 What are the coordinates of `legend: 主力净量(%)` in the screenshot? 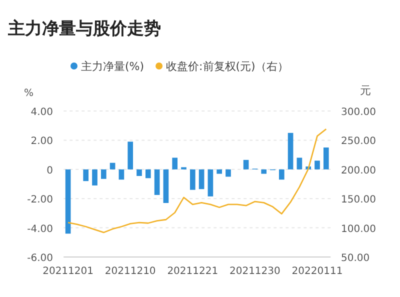 It's located at (107, 66).